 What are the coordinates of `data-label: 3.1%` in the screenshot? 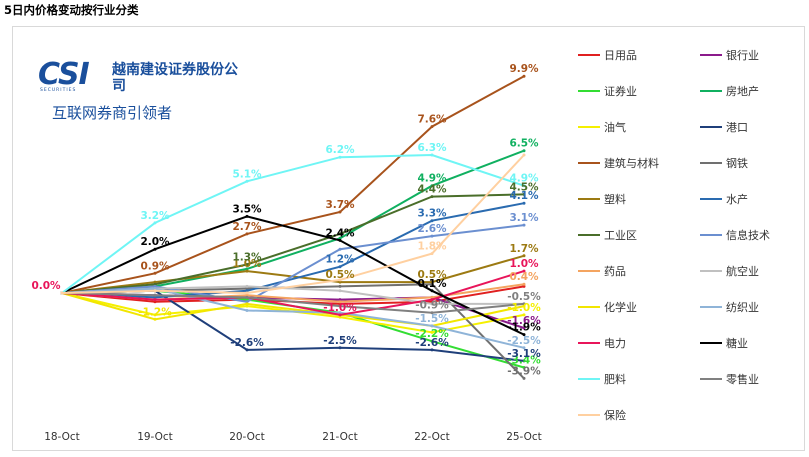 It's located at (524, 218).